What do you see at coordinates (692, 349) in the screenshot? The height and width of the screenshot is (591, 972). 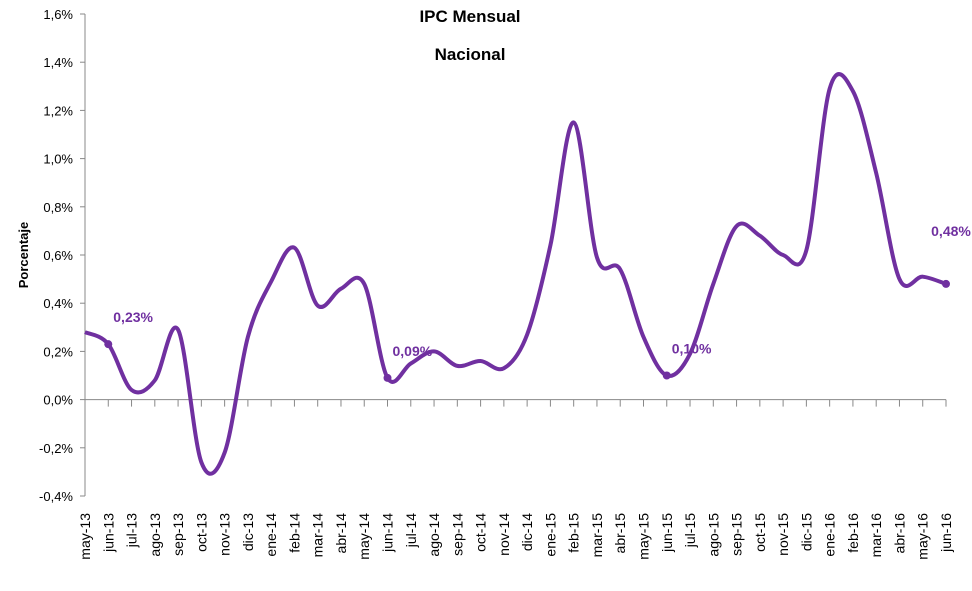 I see `data-label: 0,10%` at bounding box center [692, 349].